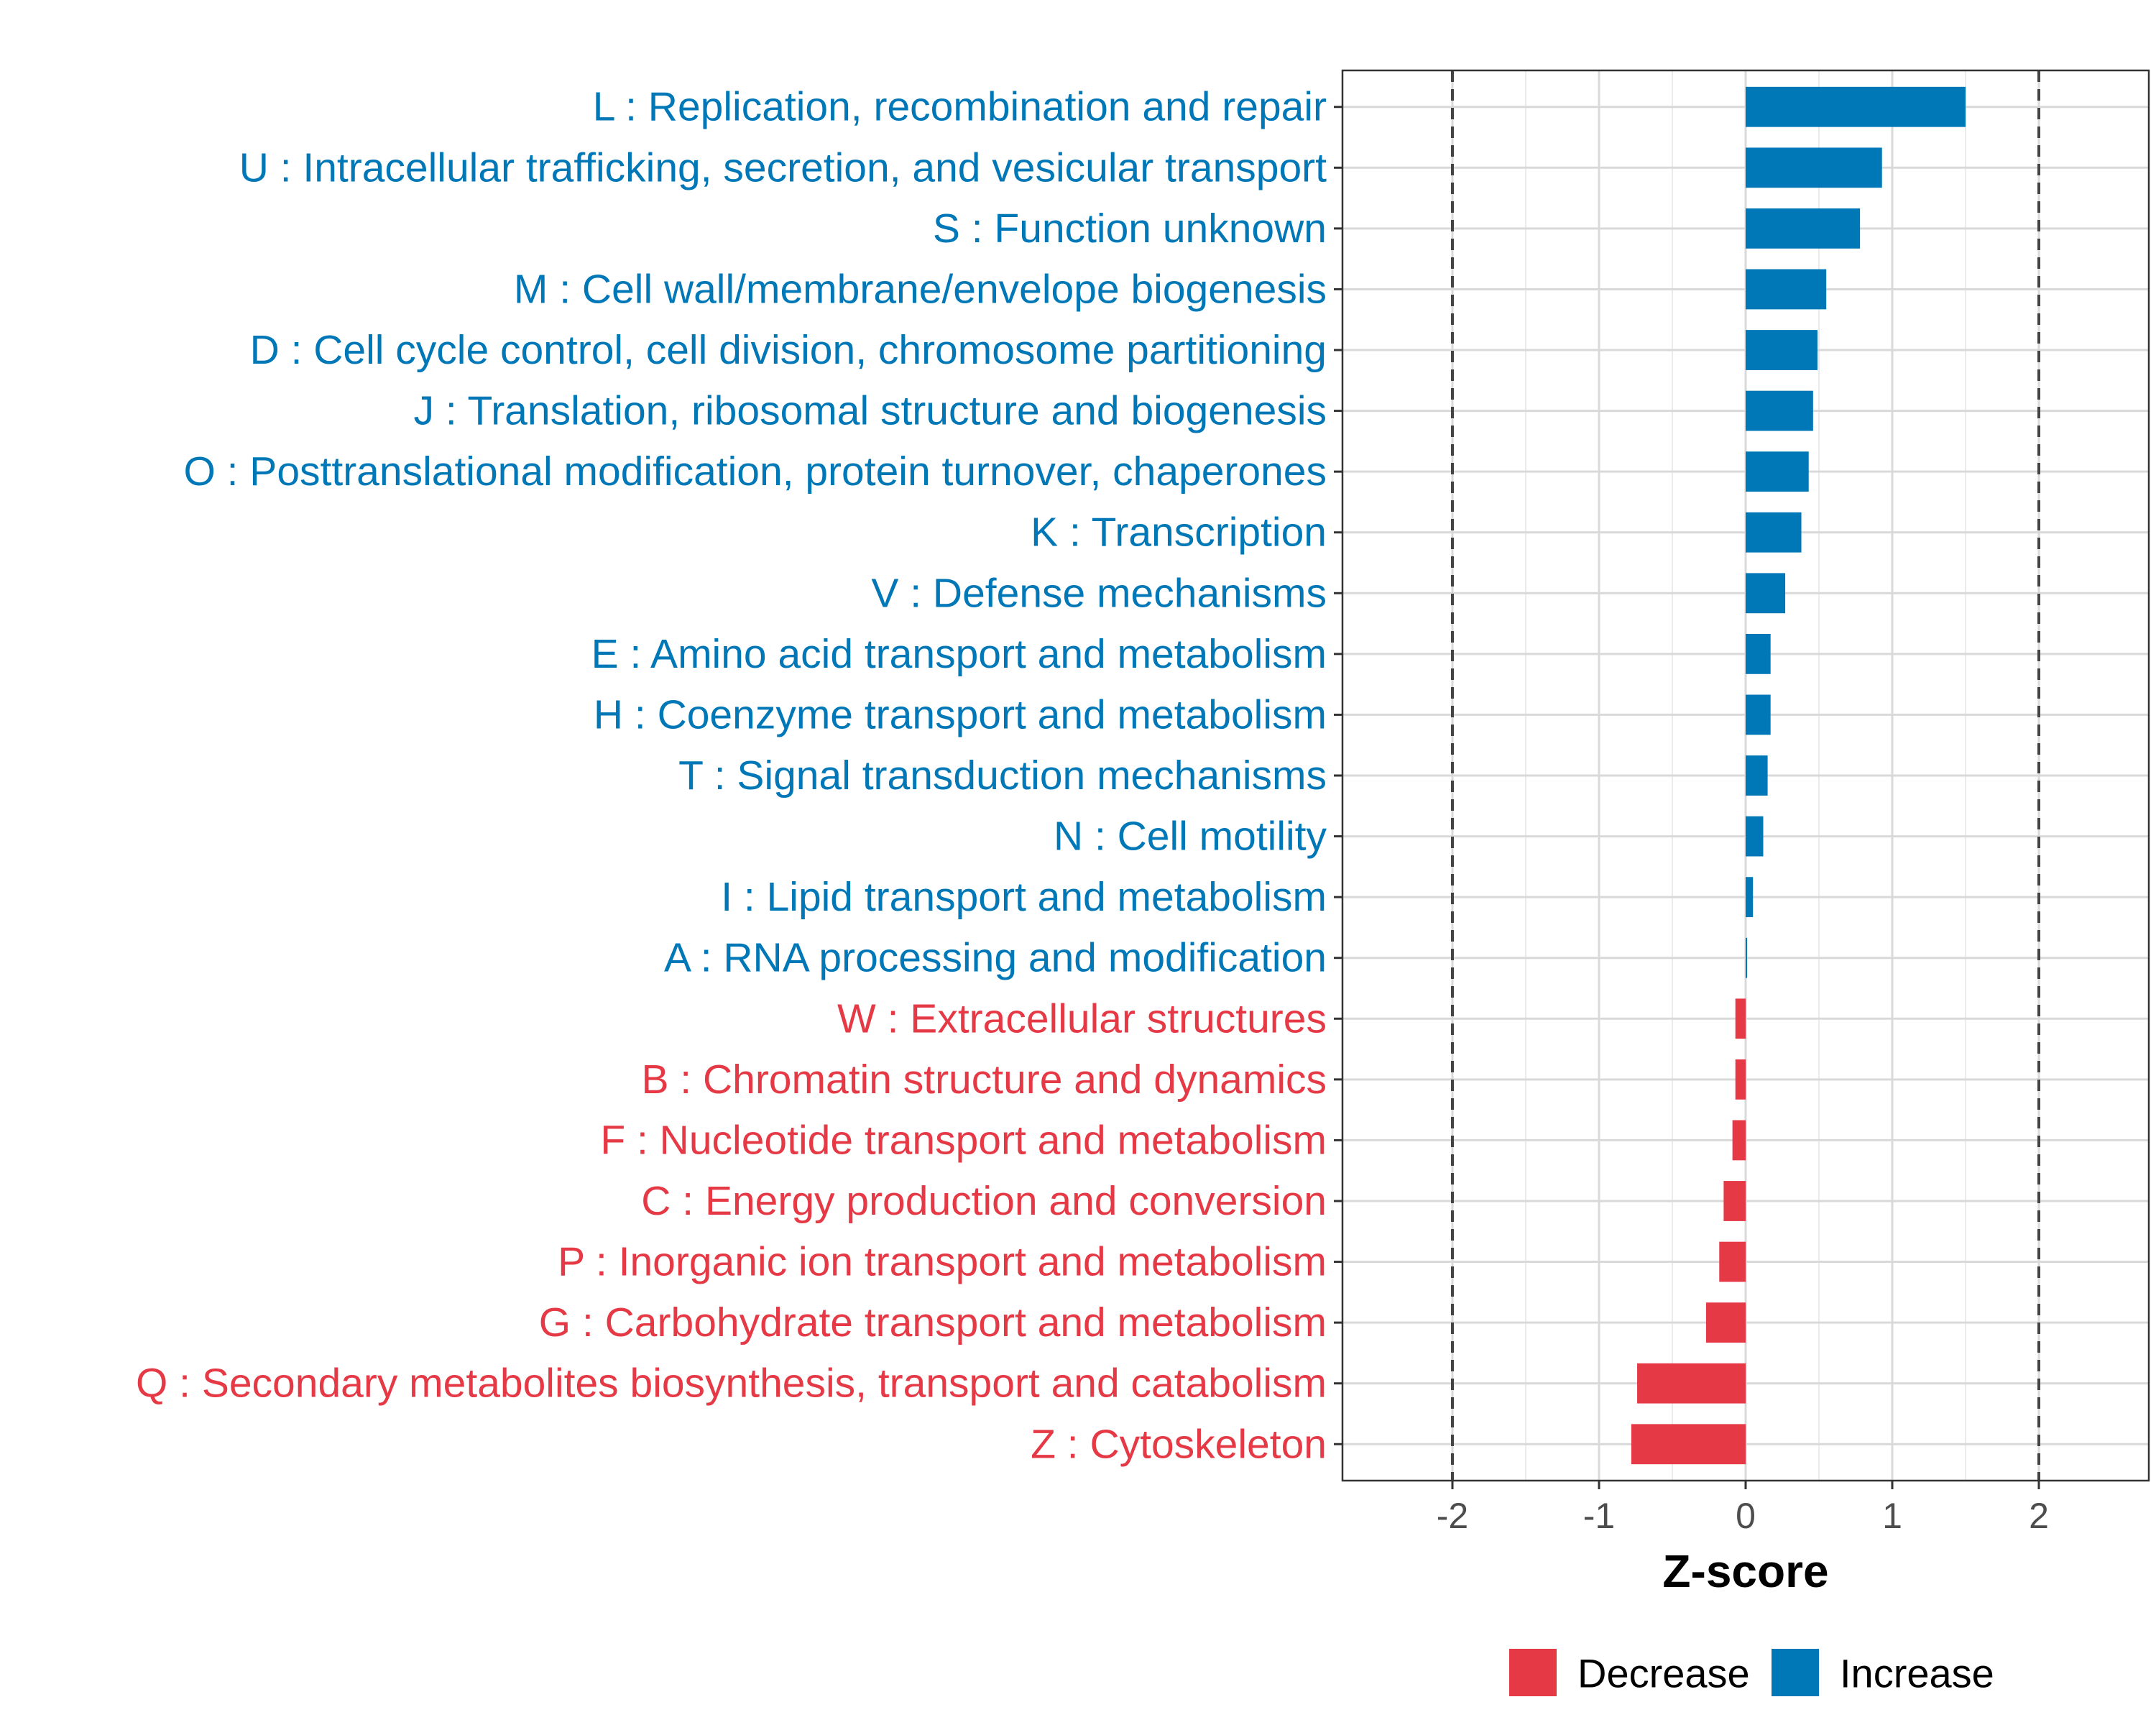 The image size is (2156, 1725). Describe the element at coordinates (959, 654) in the screenshot. I see `category-label: E : Amino acid transport and metabolism` at that location.